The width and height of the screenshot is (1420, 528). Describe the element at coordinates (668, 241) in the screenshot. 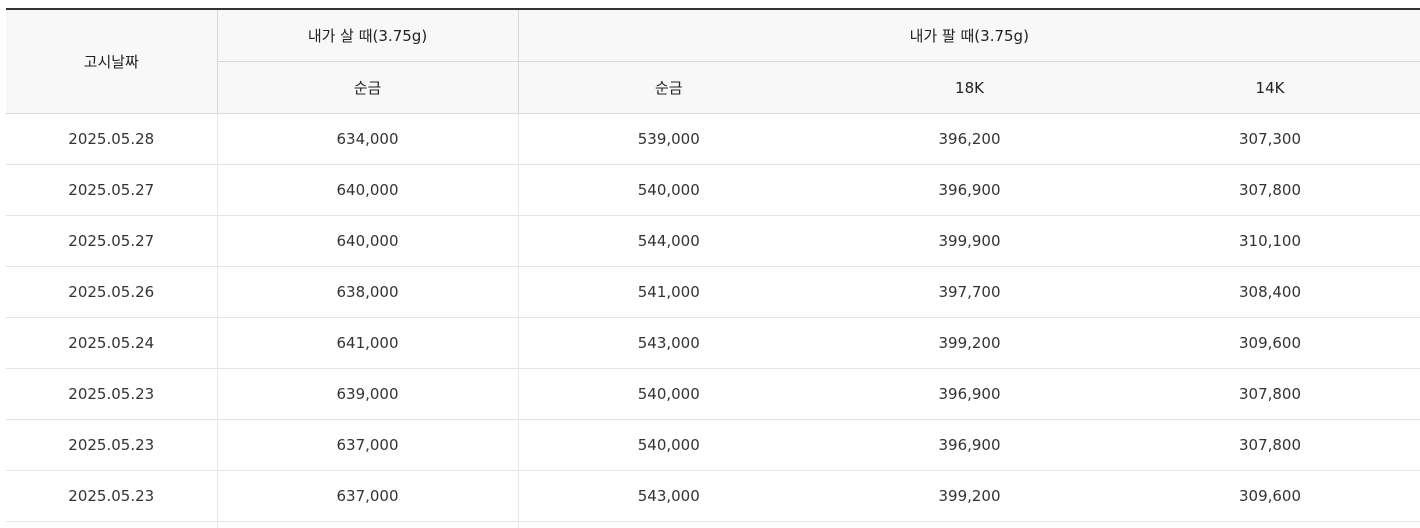

I see `cell-sell-pure-gold: 544,000` at that location.